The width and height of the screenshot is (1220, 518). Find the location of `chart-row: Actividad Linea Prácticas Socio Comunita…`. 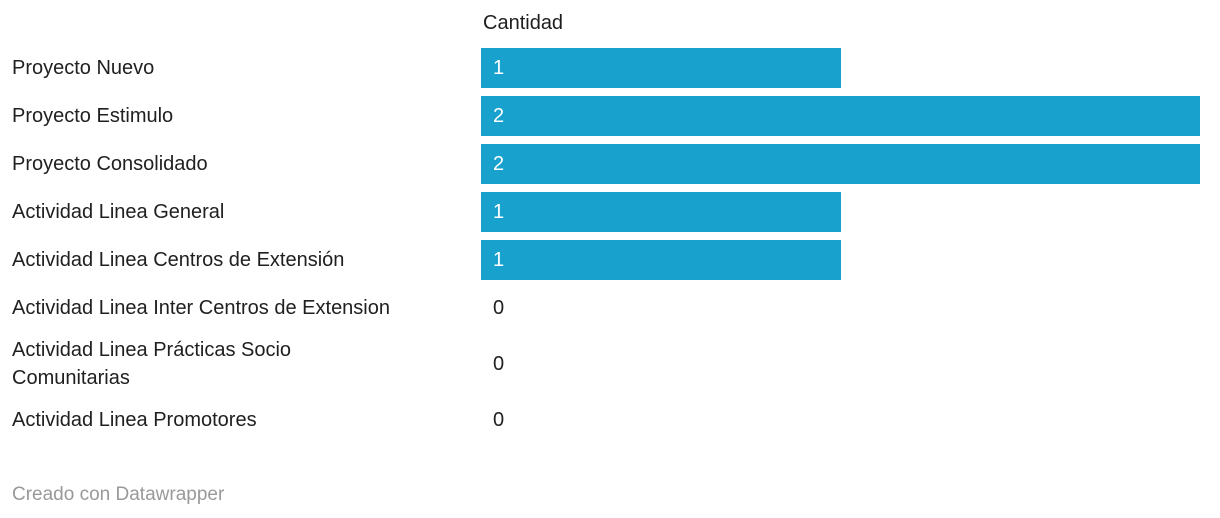

chart-row: Actividad Linea Prácticas Socio Comunita… is located at coordinates (610, 364).